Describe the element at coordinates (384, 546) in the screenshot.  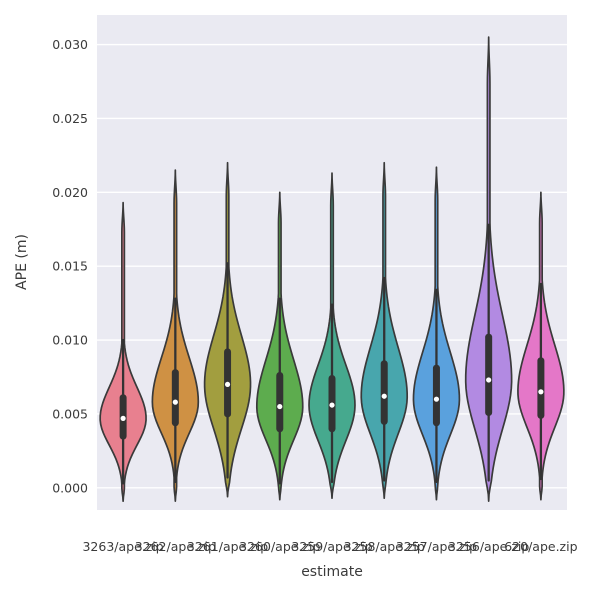
I see `x-tick-label: 3258/ape.zip` at that location.